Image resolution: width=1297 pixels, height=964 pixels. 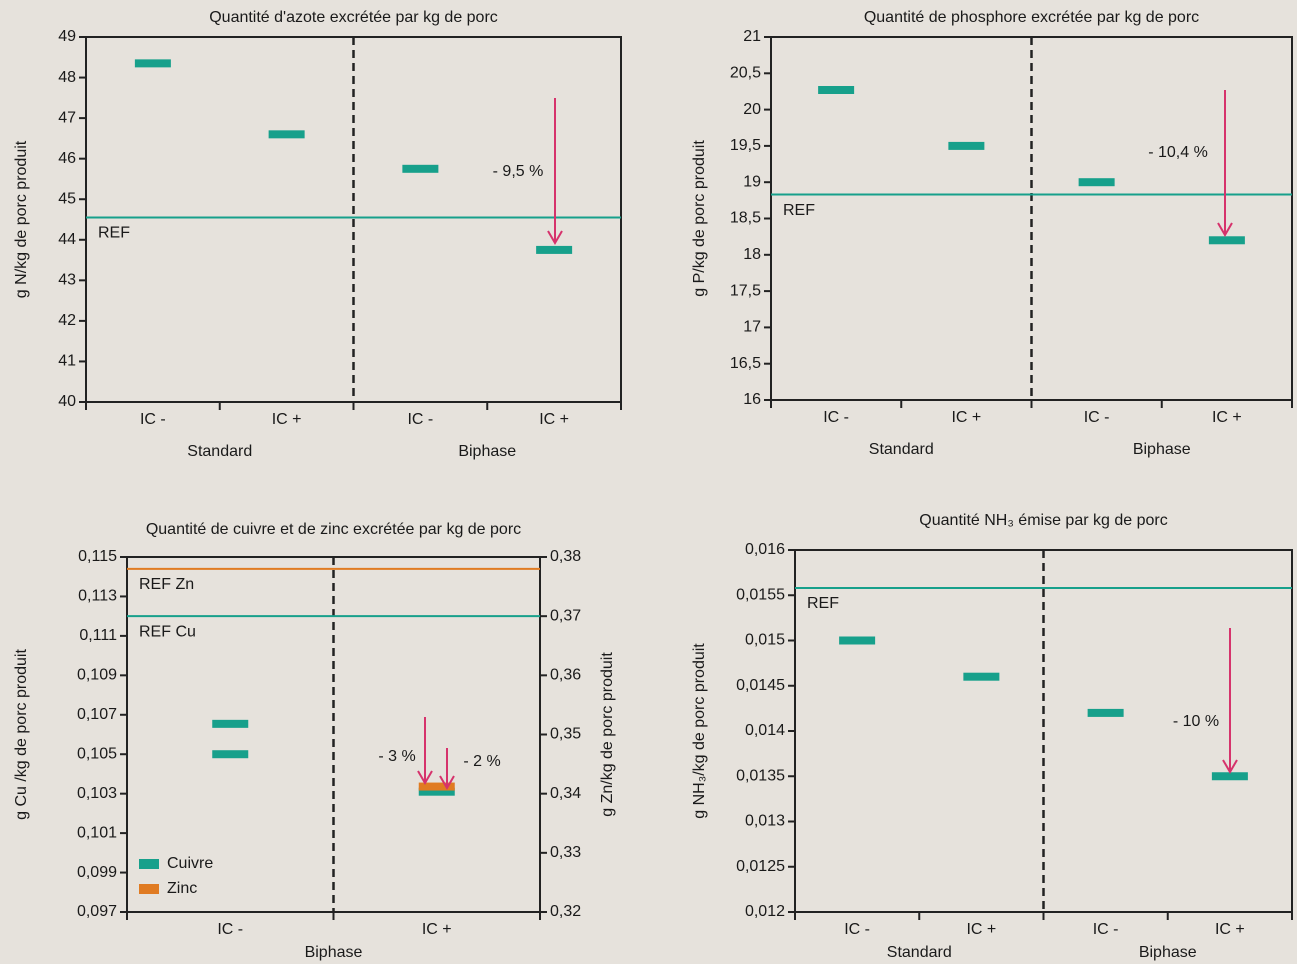 I want to click on y2-tick-label: 0,33, so click(x=565, y=852).